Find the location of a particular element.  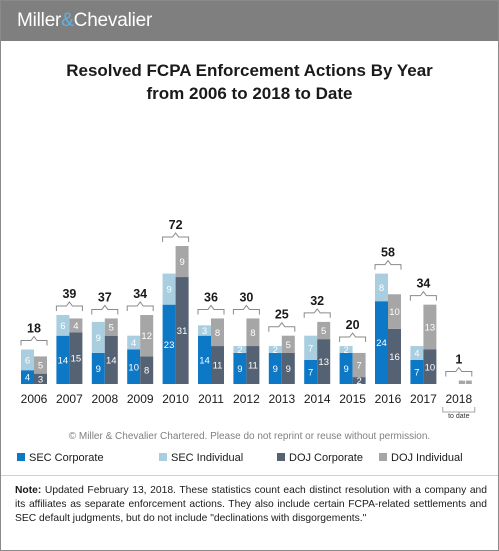

note-label: Note: is located at coordinates (28, 490).